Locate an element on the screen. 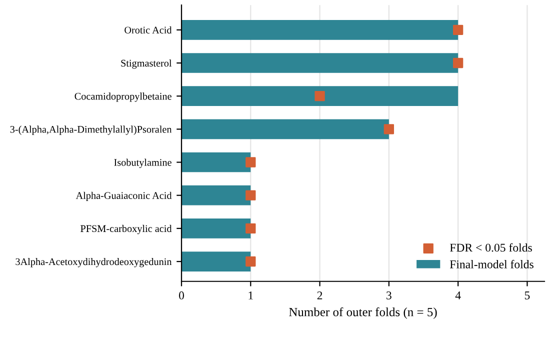 This screenshot has height=339, width=550. y-tick-label: 3Alpha-Acetoxydihydrodeoxygedunin is located at coordinates (94, 263).